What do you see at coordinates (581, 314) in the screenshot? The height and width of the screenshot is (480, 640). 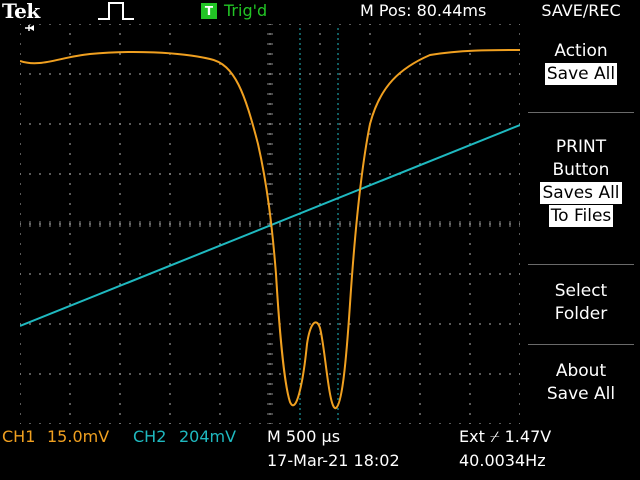 I see `menu-select-line2: Folder` at bounding box center [581, 314].